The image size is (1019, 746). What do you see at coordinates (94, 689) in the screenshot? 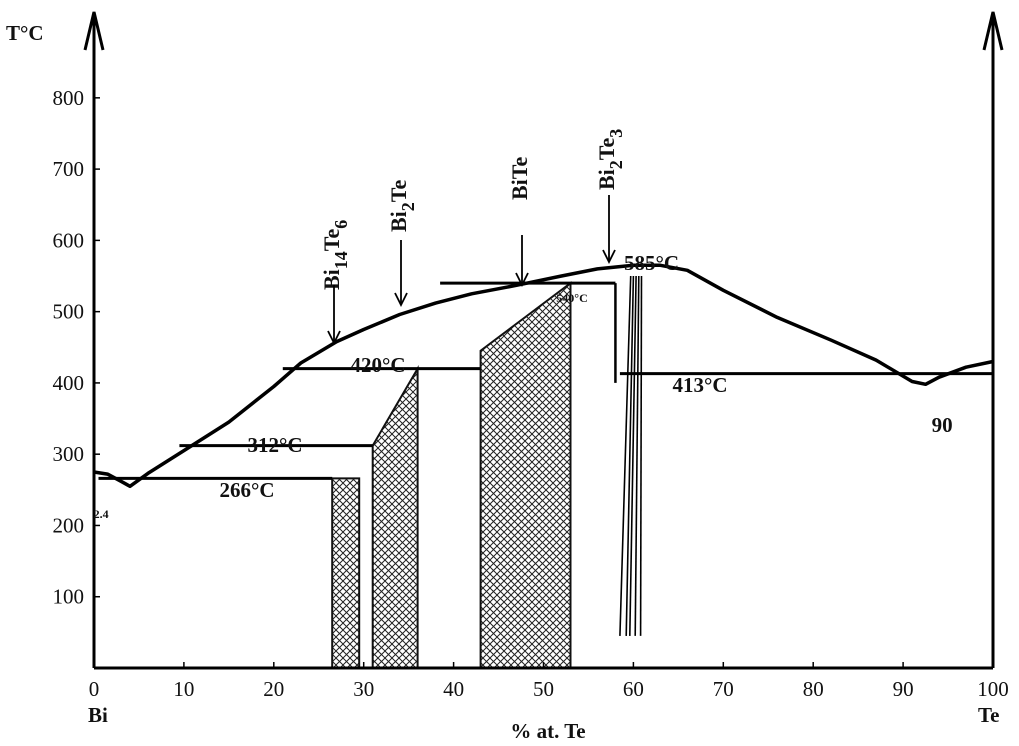
I see `x-tick-label: 0` at bounding box center [94, 689].